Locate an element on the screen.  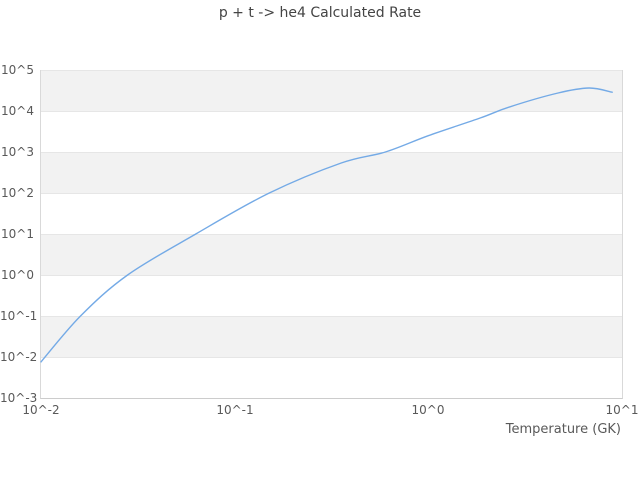
y-tick-label: 10^2 is located at coordinates (17, 193).